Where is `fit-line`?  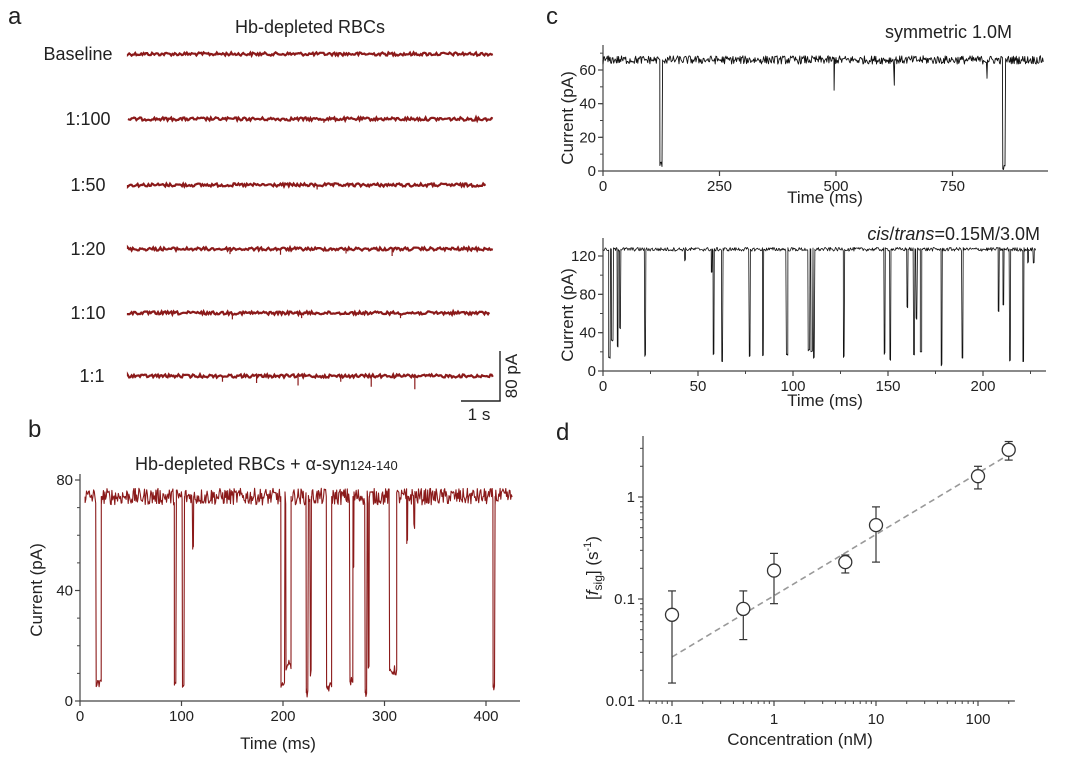
fit-line is located at coordinates (840, 555).